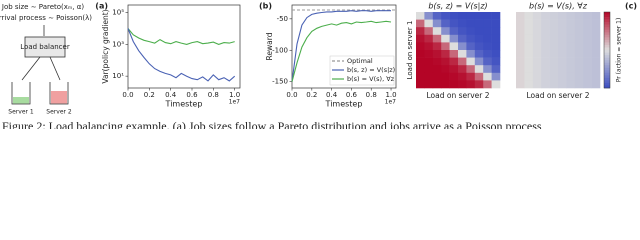  Describe the element at coordinates (45, 47) in the screenshot. I see `balancer-box` at that location.